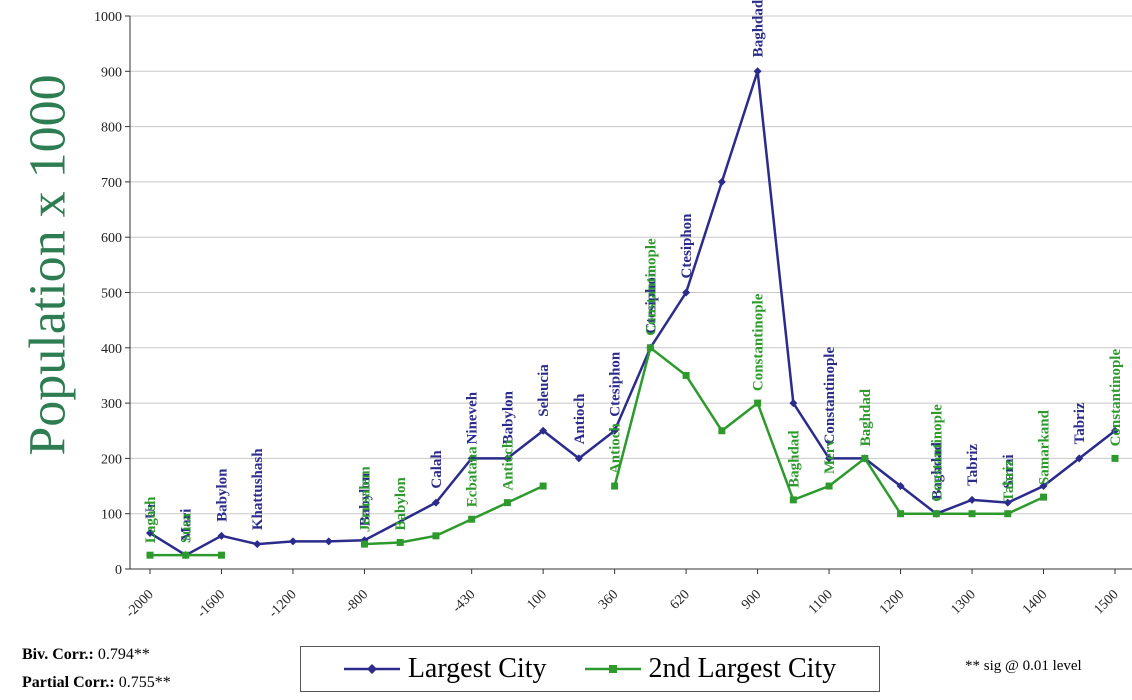  What do you see at coordinates (140, 604) in the screenshot?
I see `x-tick-label: -2000` at bounding box center [140, 604].